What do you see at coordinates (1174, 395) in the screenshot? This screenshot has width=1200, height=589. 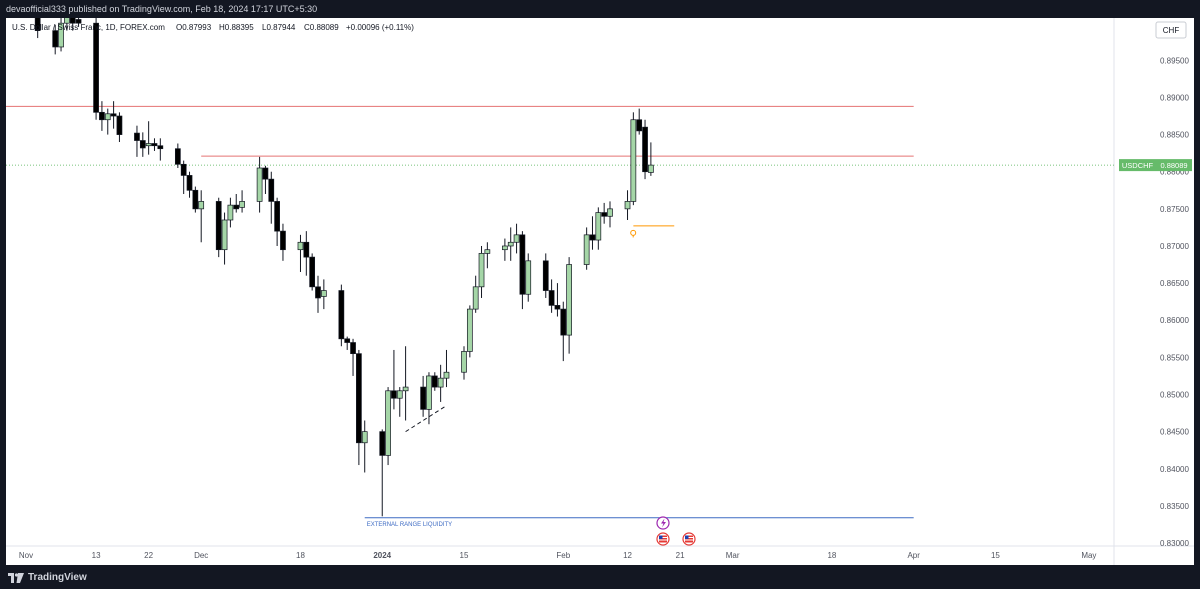 I see `y-tick-label: 0.85000` at bounding box center [1174, 395].